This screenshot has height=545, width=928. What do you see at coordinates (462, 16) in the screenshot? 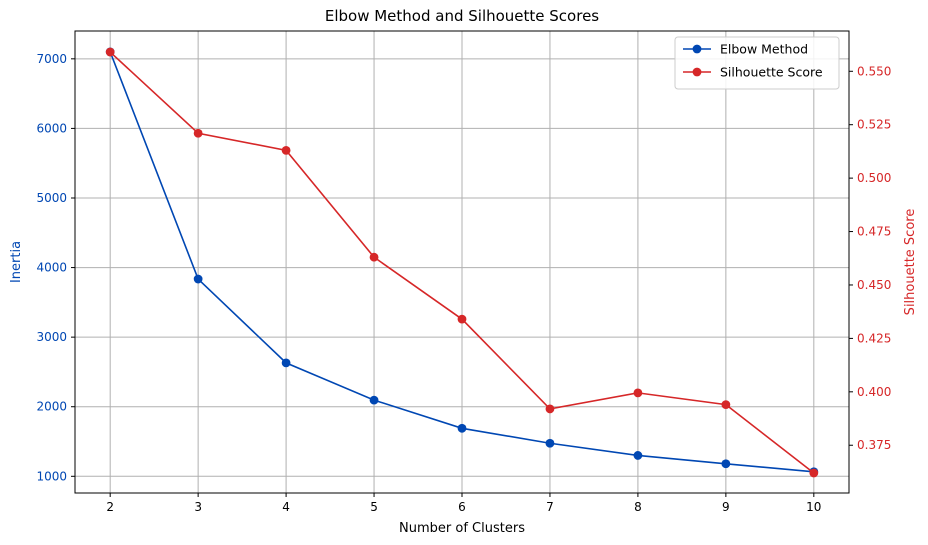
I see `chart-title: Elbow Method and Silhouette Scores` at bounding box center [462, 16].